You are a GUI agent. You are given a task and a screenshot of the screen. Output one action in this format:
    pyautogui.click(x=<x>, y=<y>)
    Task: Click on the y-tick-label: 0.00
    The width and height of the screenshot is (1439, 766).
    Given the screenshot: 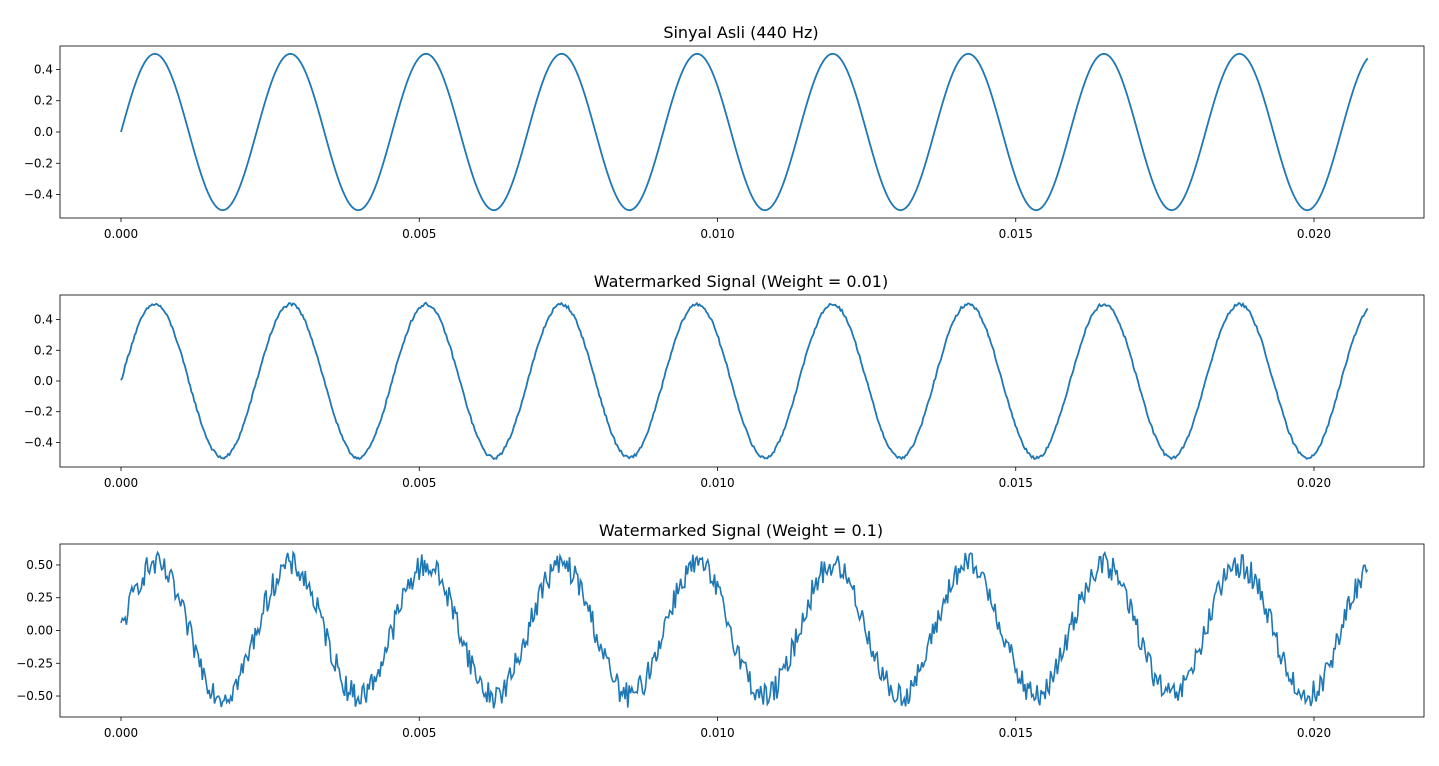 What is the action you would take?
    pyautogui.click(x=39, y=631)
    